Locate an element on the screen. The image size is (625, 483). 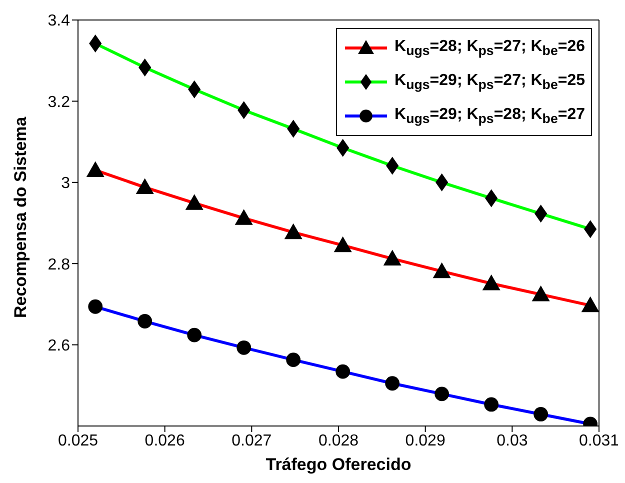
x-tick-label: 0.025 is located at coordinates (78, 441).